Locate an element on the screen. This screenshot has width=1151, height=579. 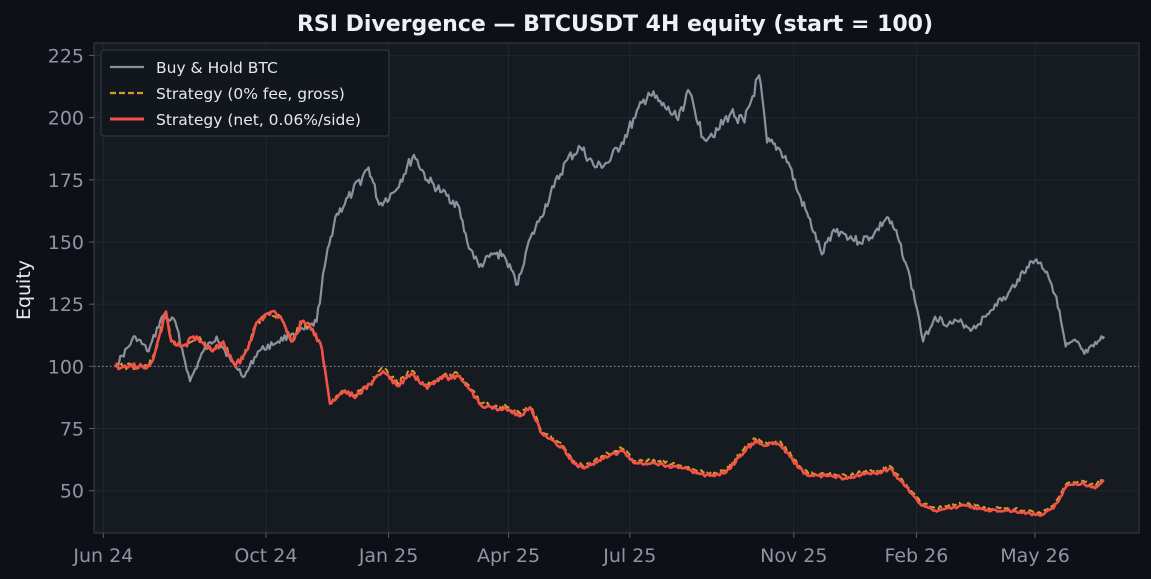
x-tick-label: Feb 26 is located at coordinates (916, 556).